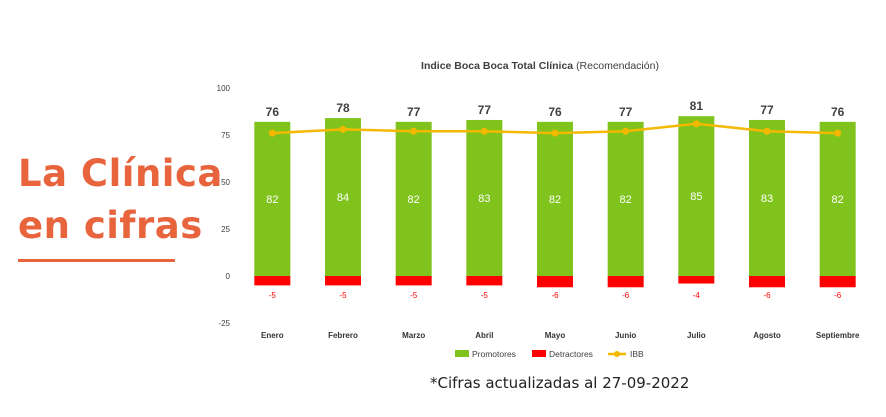 This screenshot has width=886, height=417. Describe the element at coordinates (625, 335) in the screenshot. I see `x-tick-label: Junio` at that location.